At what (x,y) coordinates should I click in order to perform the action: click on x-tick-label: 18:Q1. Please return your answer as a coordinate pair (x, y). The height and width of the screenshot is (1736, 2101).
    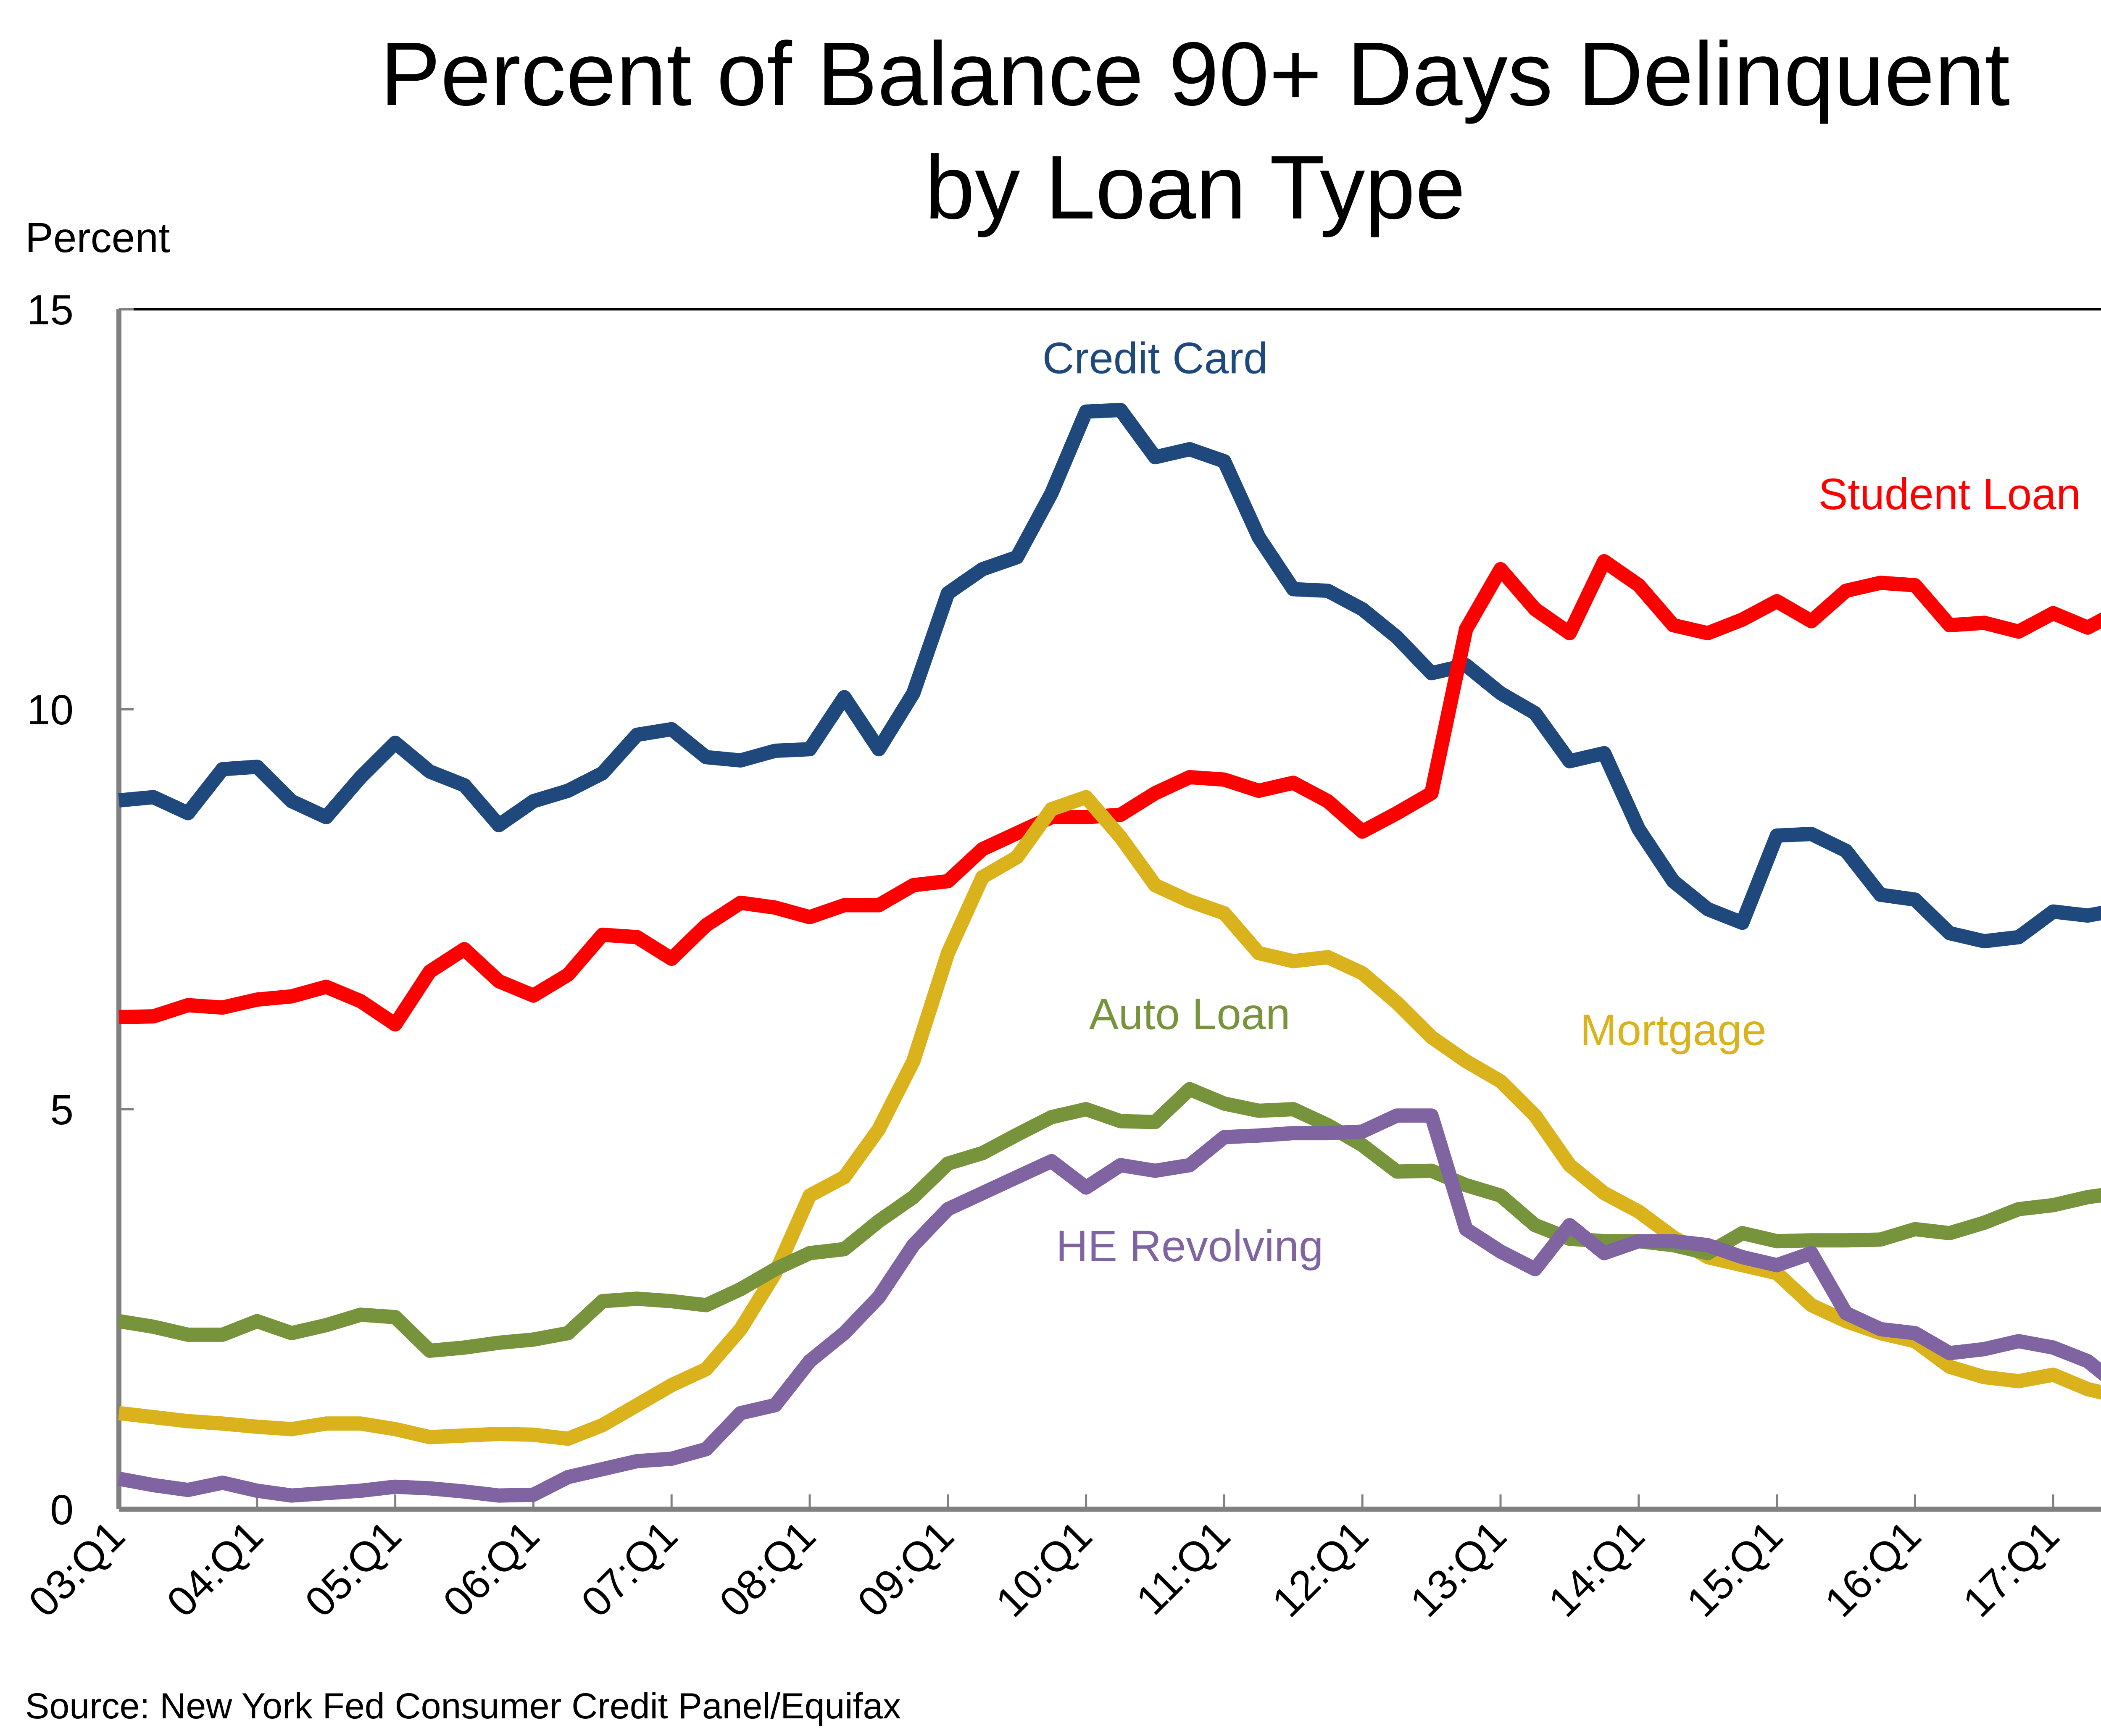
    Looking at the image, I should click on (2096, 1569).